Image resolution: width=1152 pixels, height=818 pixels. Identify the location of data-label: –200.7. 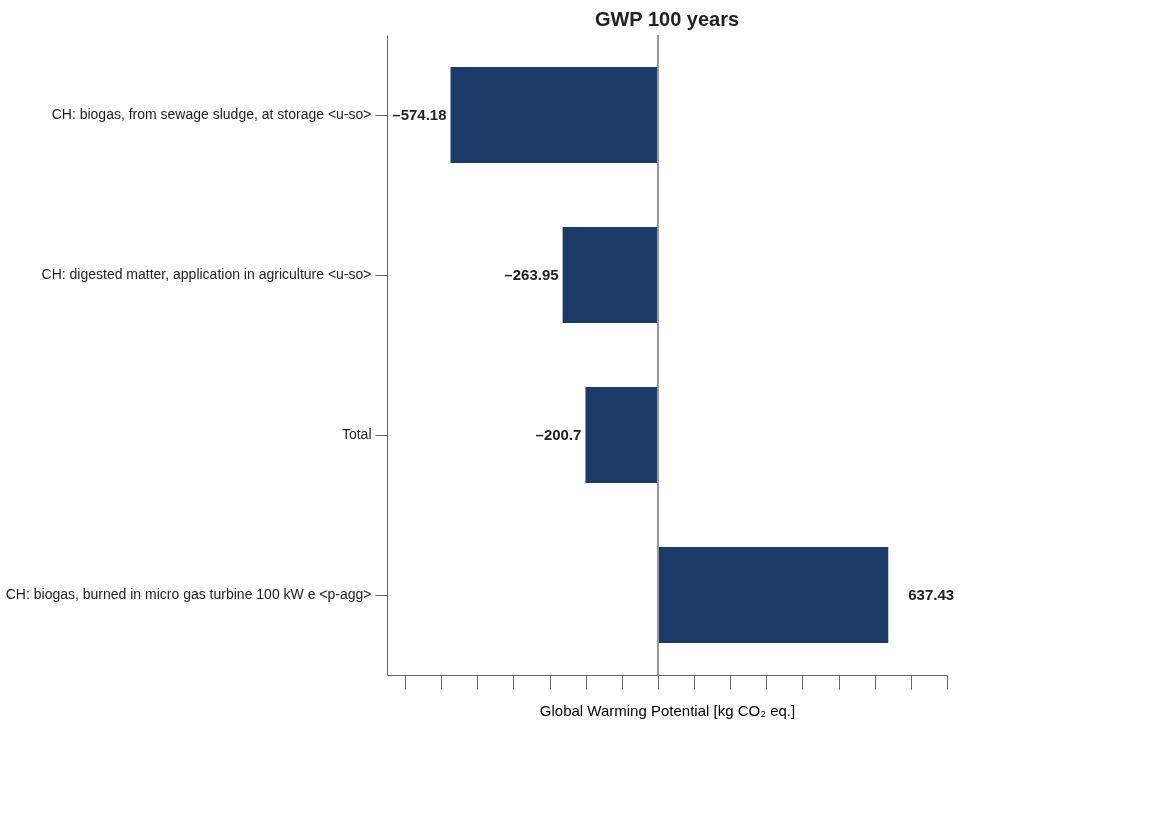
(558, 434).